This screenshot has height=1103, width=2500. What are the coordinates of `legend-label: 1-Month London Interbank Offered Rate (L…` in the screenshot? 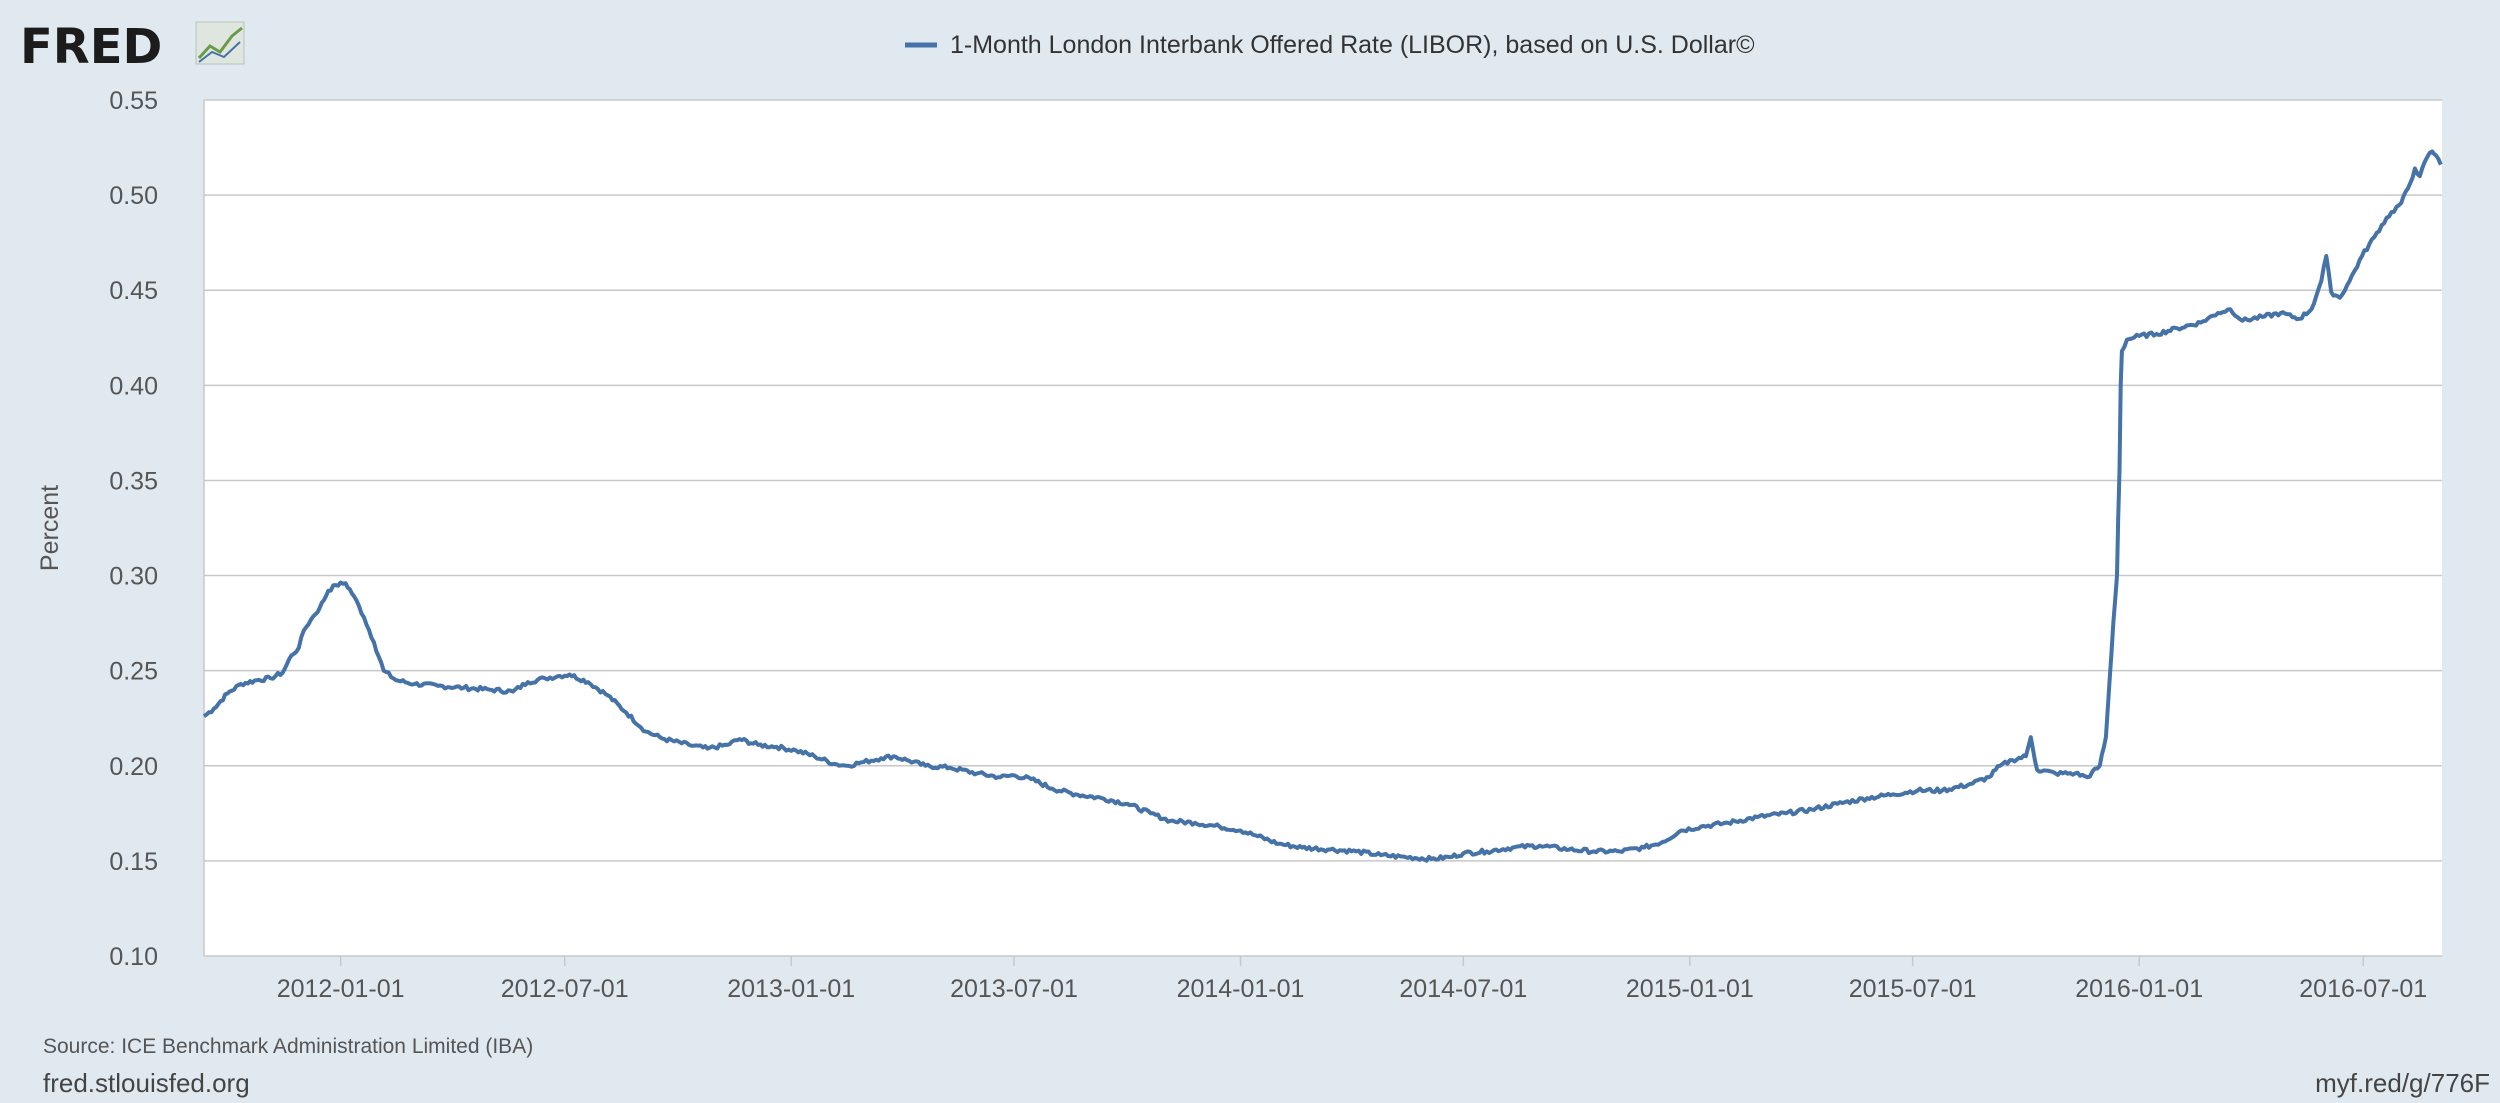 It's located at (1352, 45).